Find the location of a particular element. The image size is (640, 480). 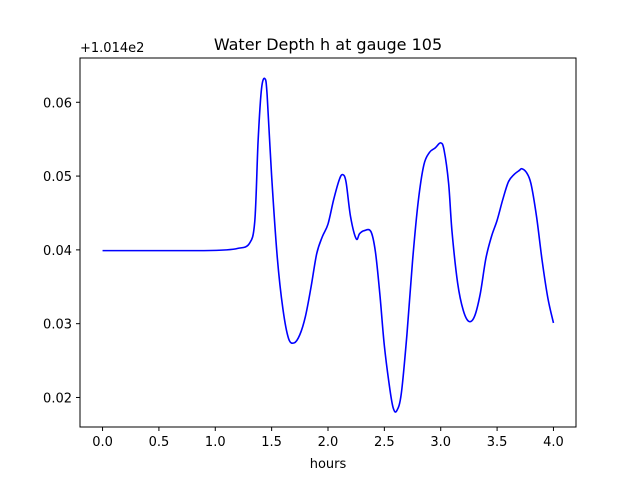

y-tick-label: 0.04 is located at coordinates (57, 251).